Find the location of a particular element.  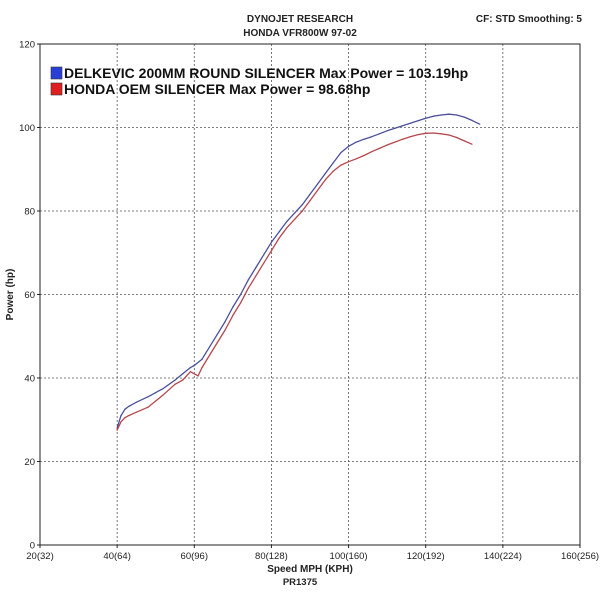

chart-model-title: HONDA VFR800W 97-02 is located at coordinates (300, 33).